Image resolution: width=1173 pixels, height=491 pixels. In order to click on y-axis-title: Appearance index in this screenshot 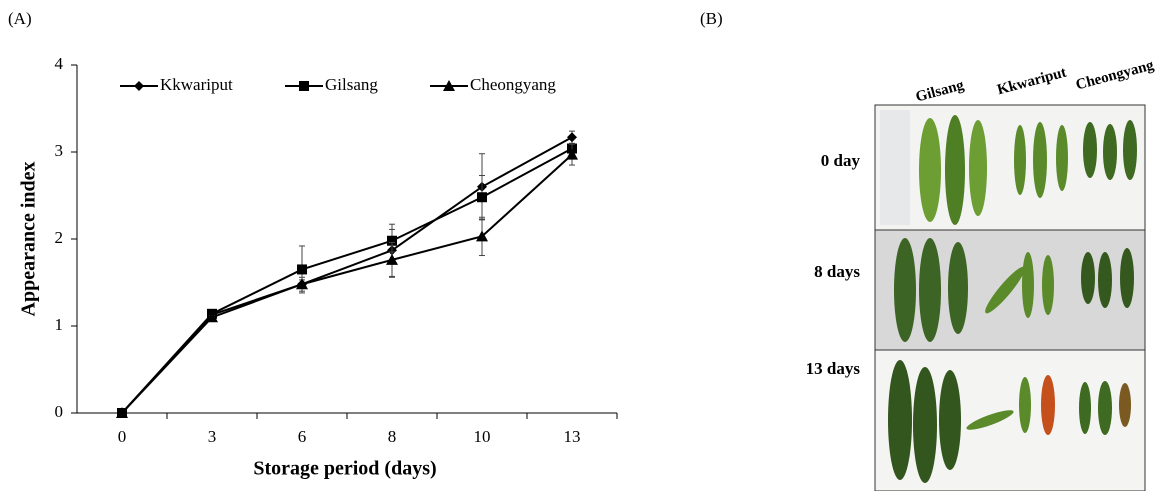, I will do `click(29, 239)`.